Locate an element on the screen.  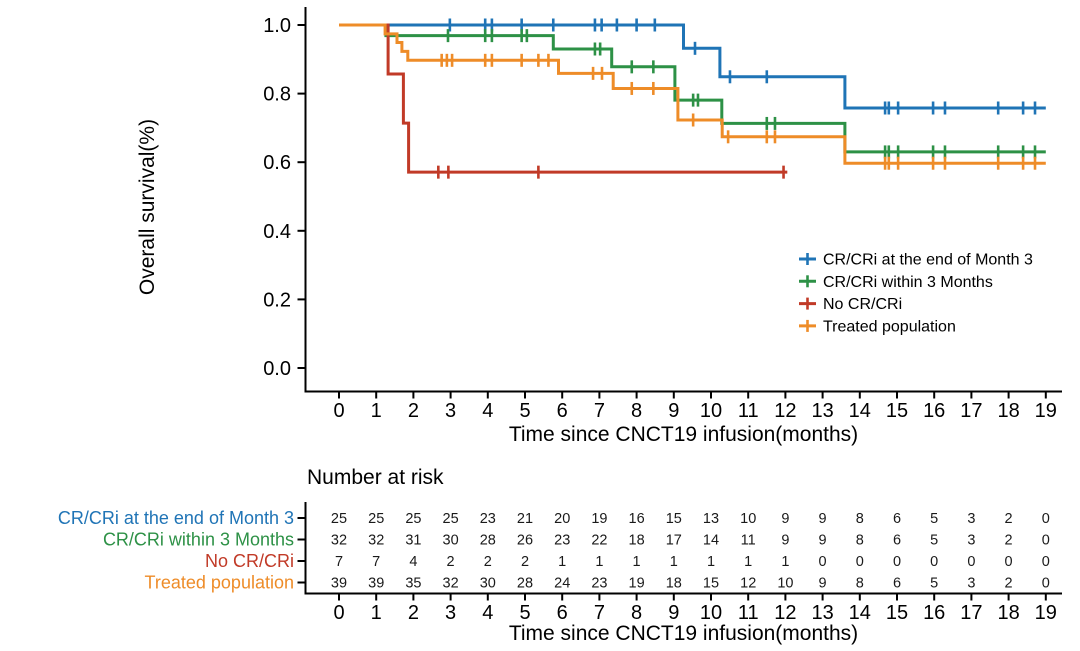
risk-count: 25 is located at coordinates (451, 519).